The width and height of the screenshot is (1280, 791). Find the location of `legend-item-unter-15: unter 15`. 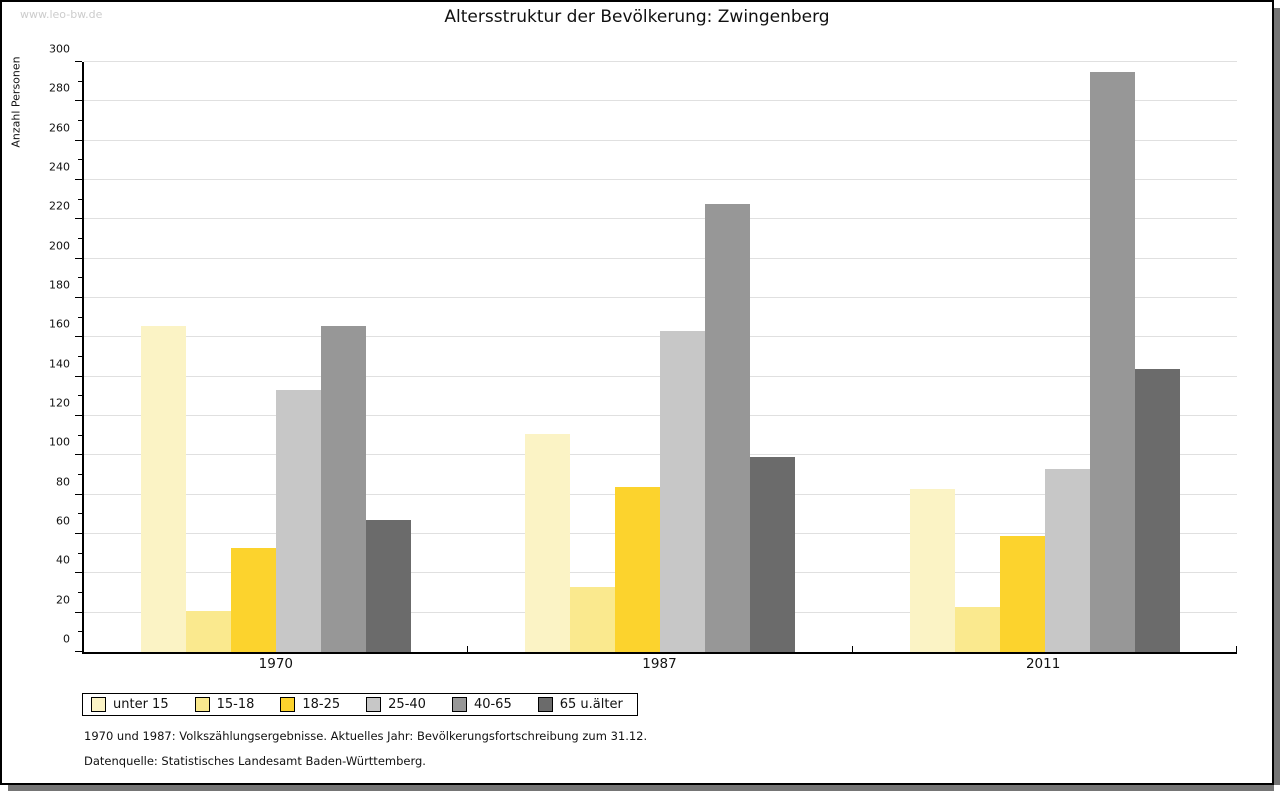

legend-item-unter-15: unter 15 is located at coordinates (130, 704).